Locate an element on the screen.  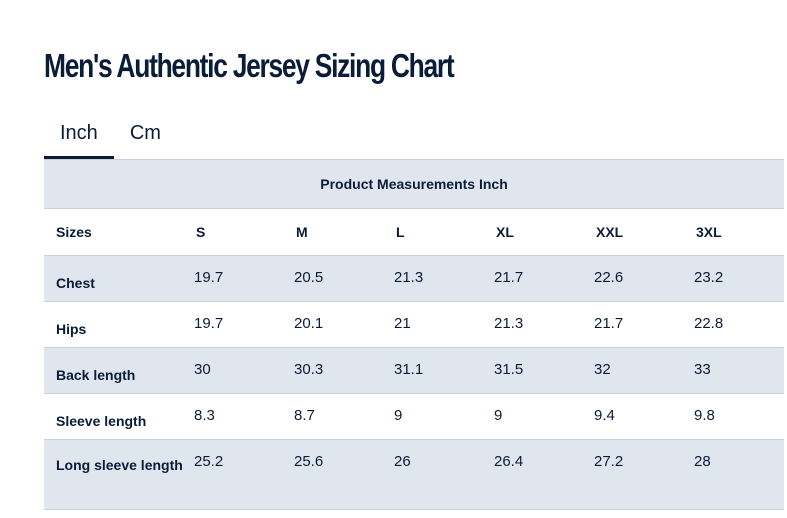
table-header-row: Sizes S M L XL XXL 3XL is located at coordinates (414, 232).